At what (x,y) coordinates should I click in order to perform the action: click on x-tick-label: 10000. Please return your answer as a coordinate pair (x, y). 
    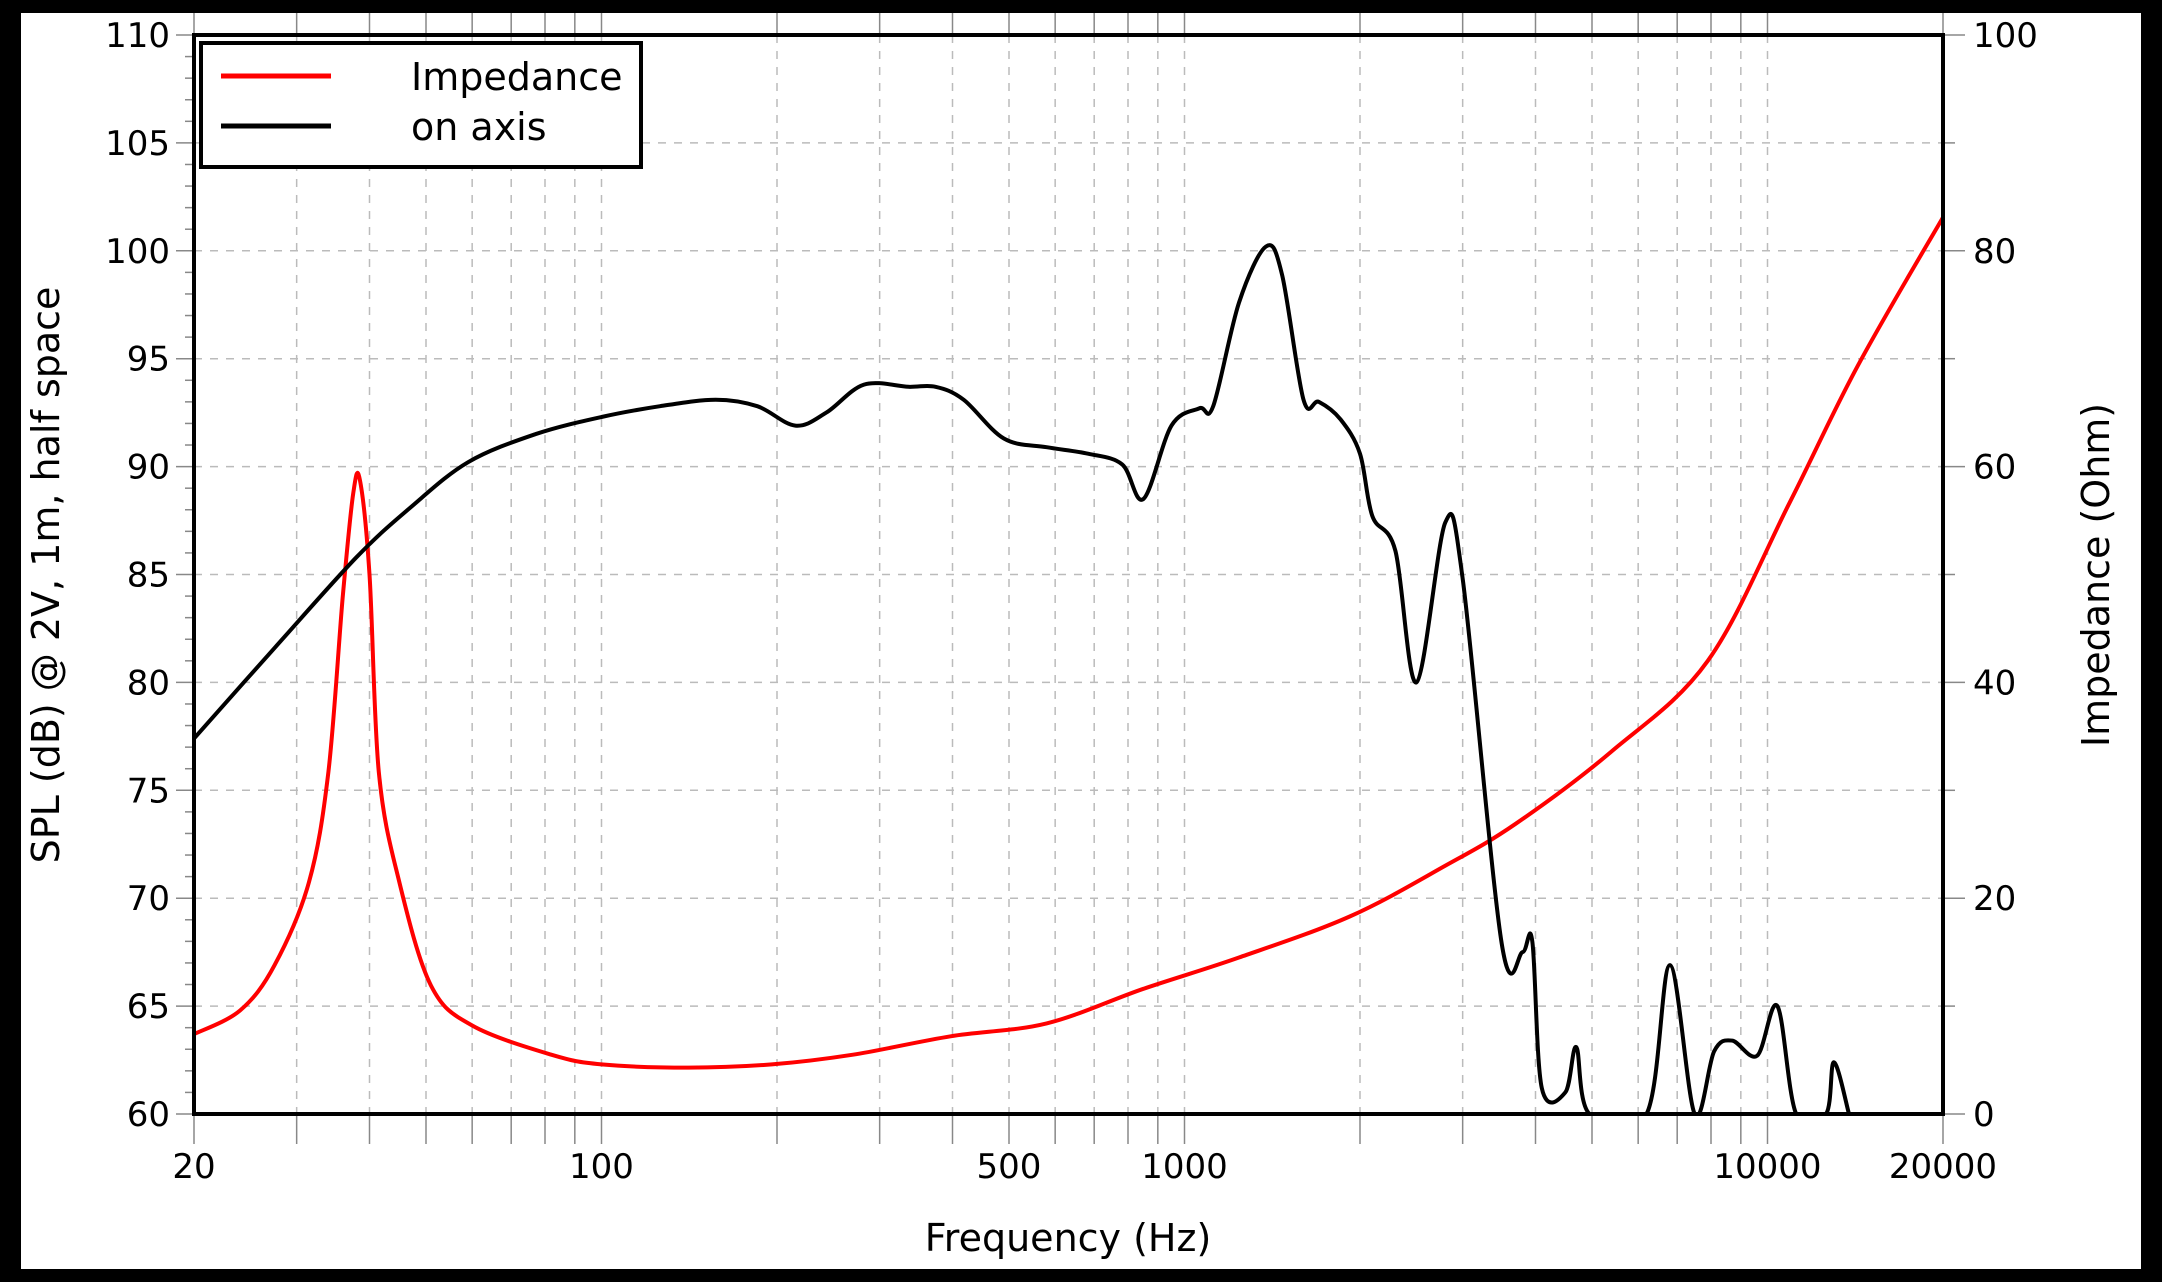
    Looking at the image, I should click on (1767, 1167).